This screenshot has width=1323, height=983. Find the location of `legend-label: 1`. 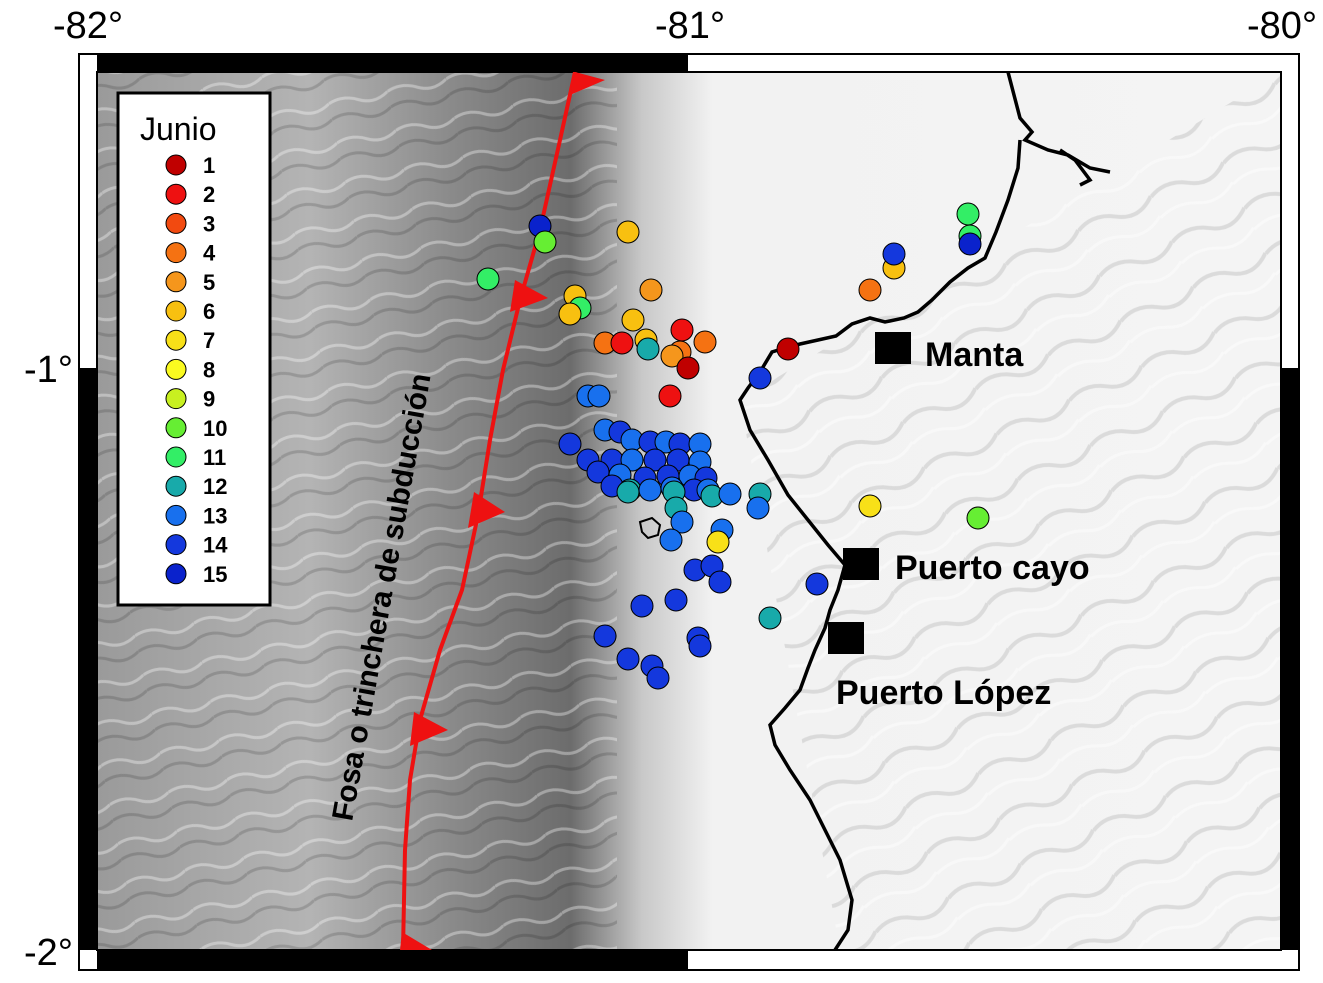

legend-label: 1 is located at coordinates (209, 165).